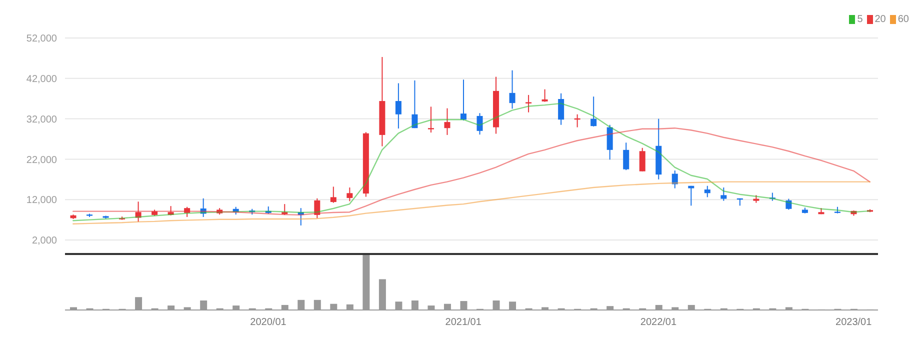 This screenshot has width=915, height=344. Describe the element at coordinates (880, 19) in the screenshot. I see `legend-label: 20` at that location.